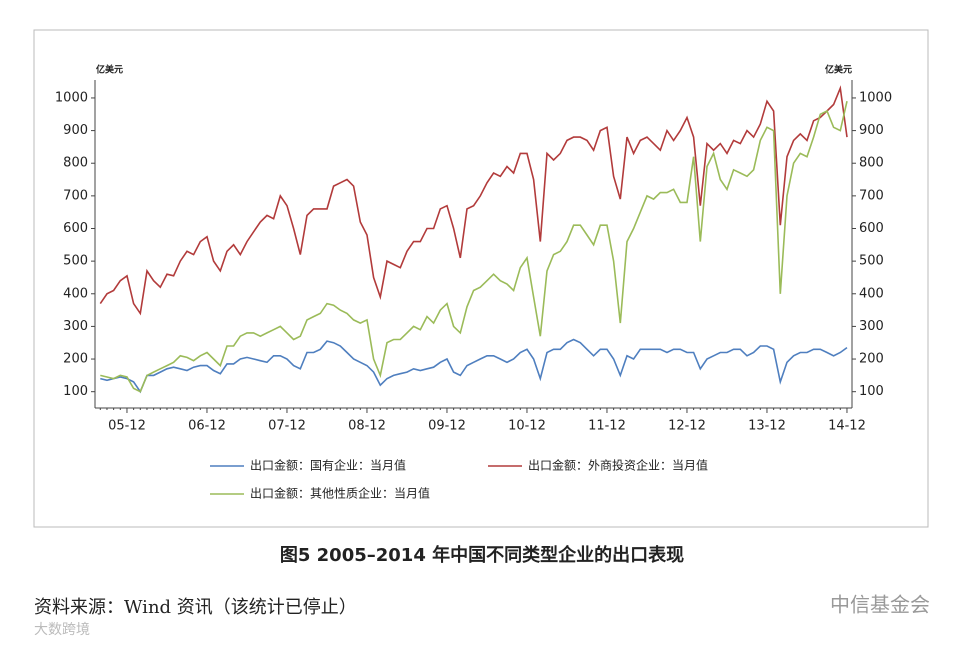 The width and height of the screenshot is (964, 647). I want to click on x-tick-label: 11-12, so click(607, 426).